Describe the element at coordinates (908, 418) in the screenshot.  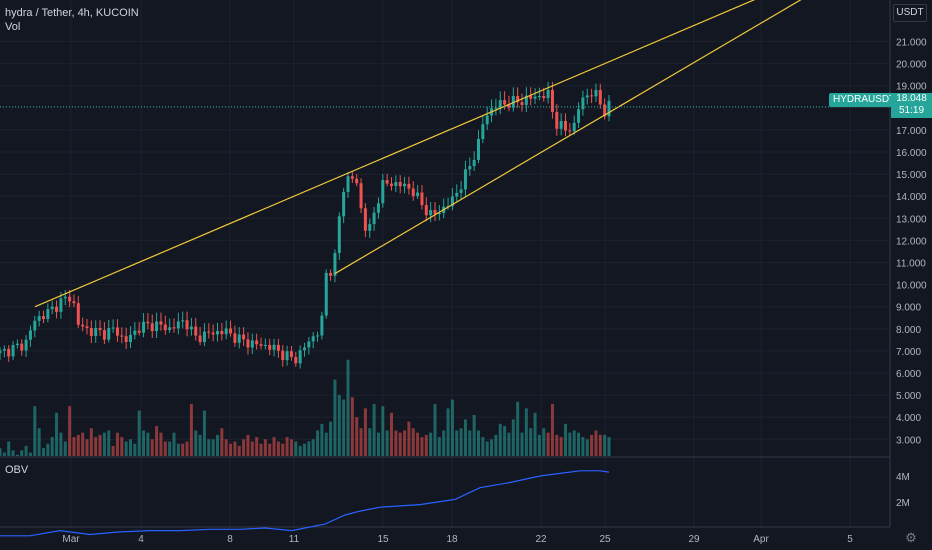
I see `price-tick: 4.000` at that location.